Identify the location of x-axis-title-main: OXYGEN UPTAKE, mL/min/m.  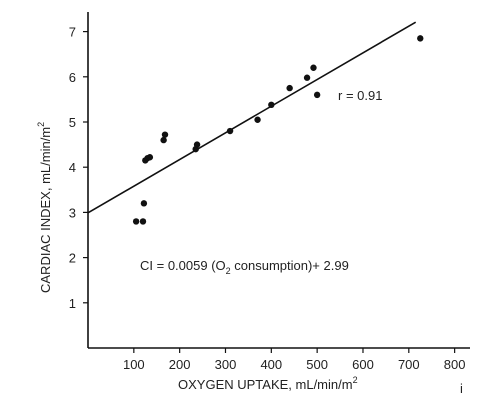
(265, 384).